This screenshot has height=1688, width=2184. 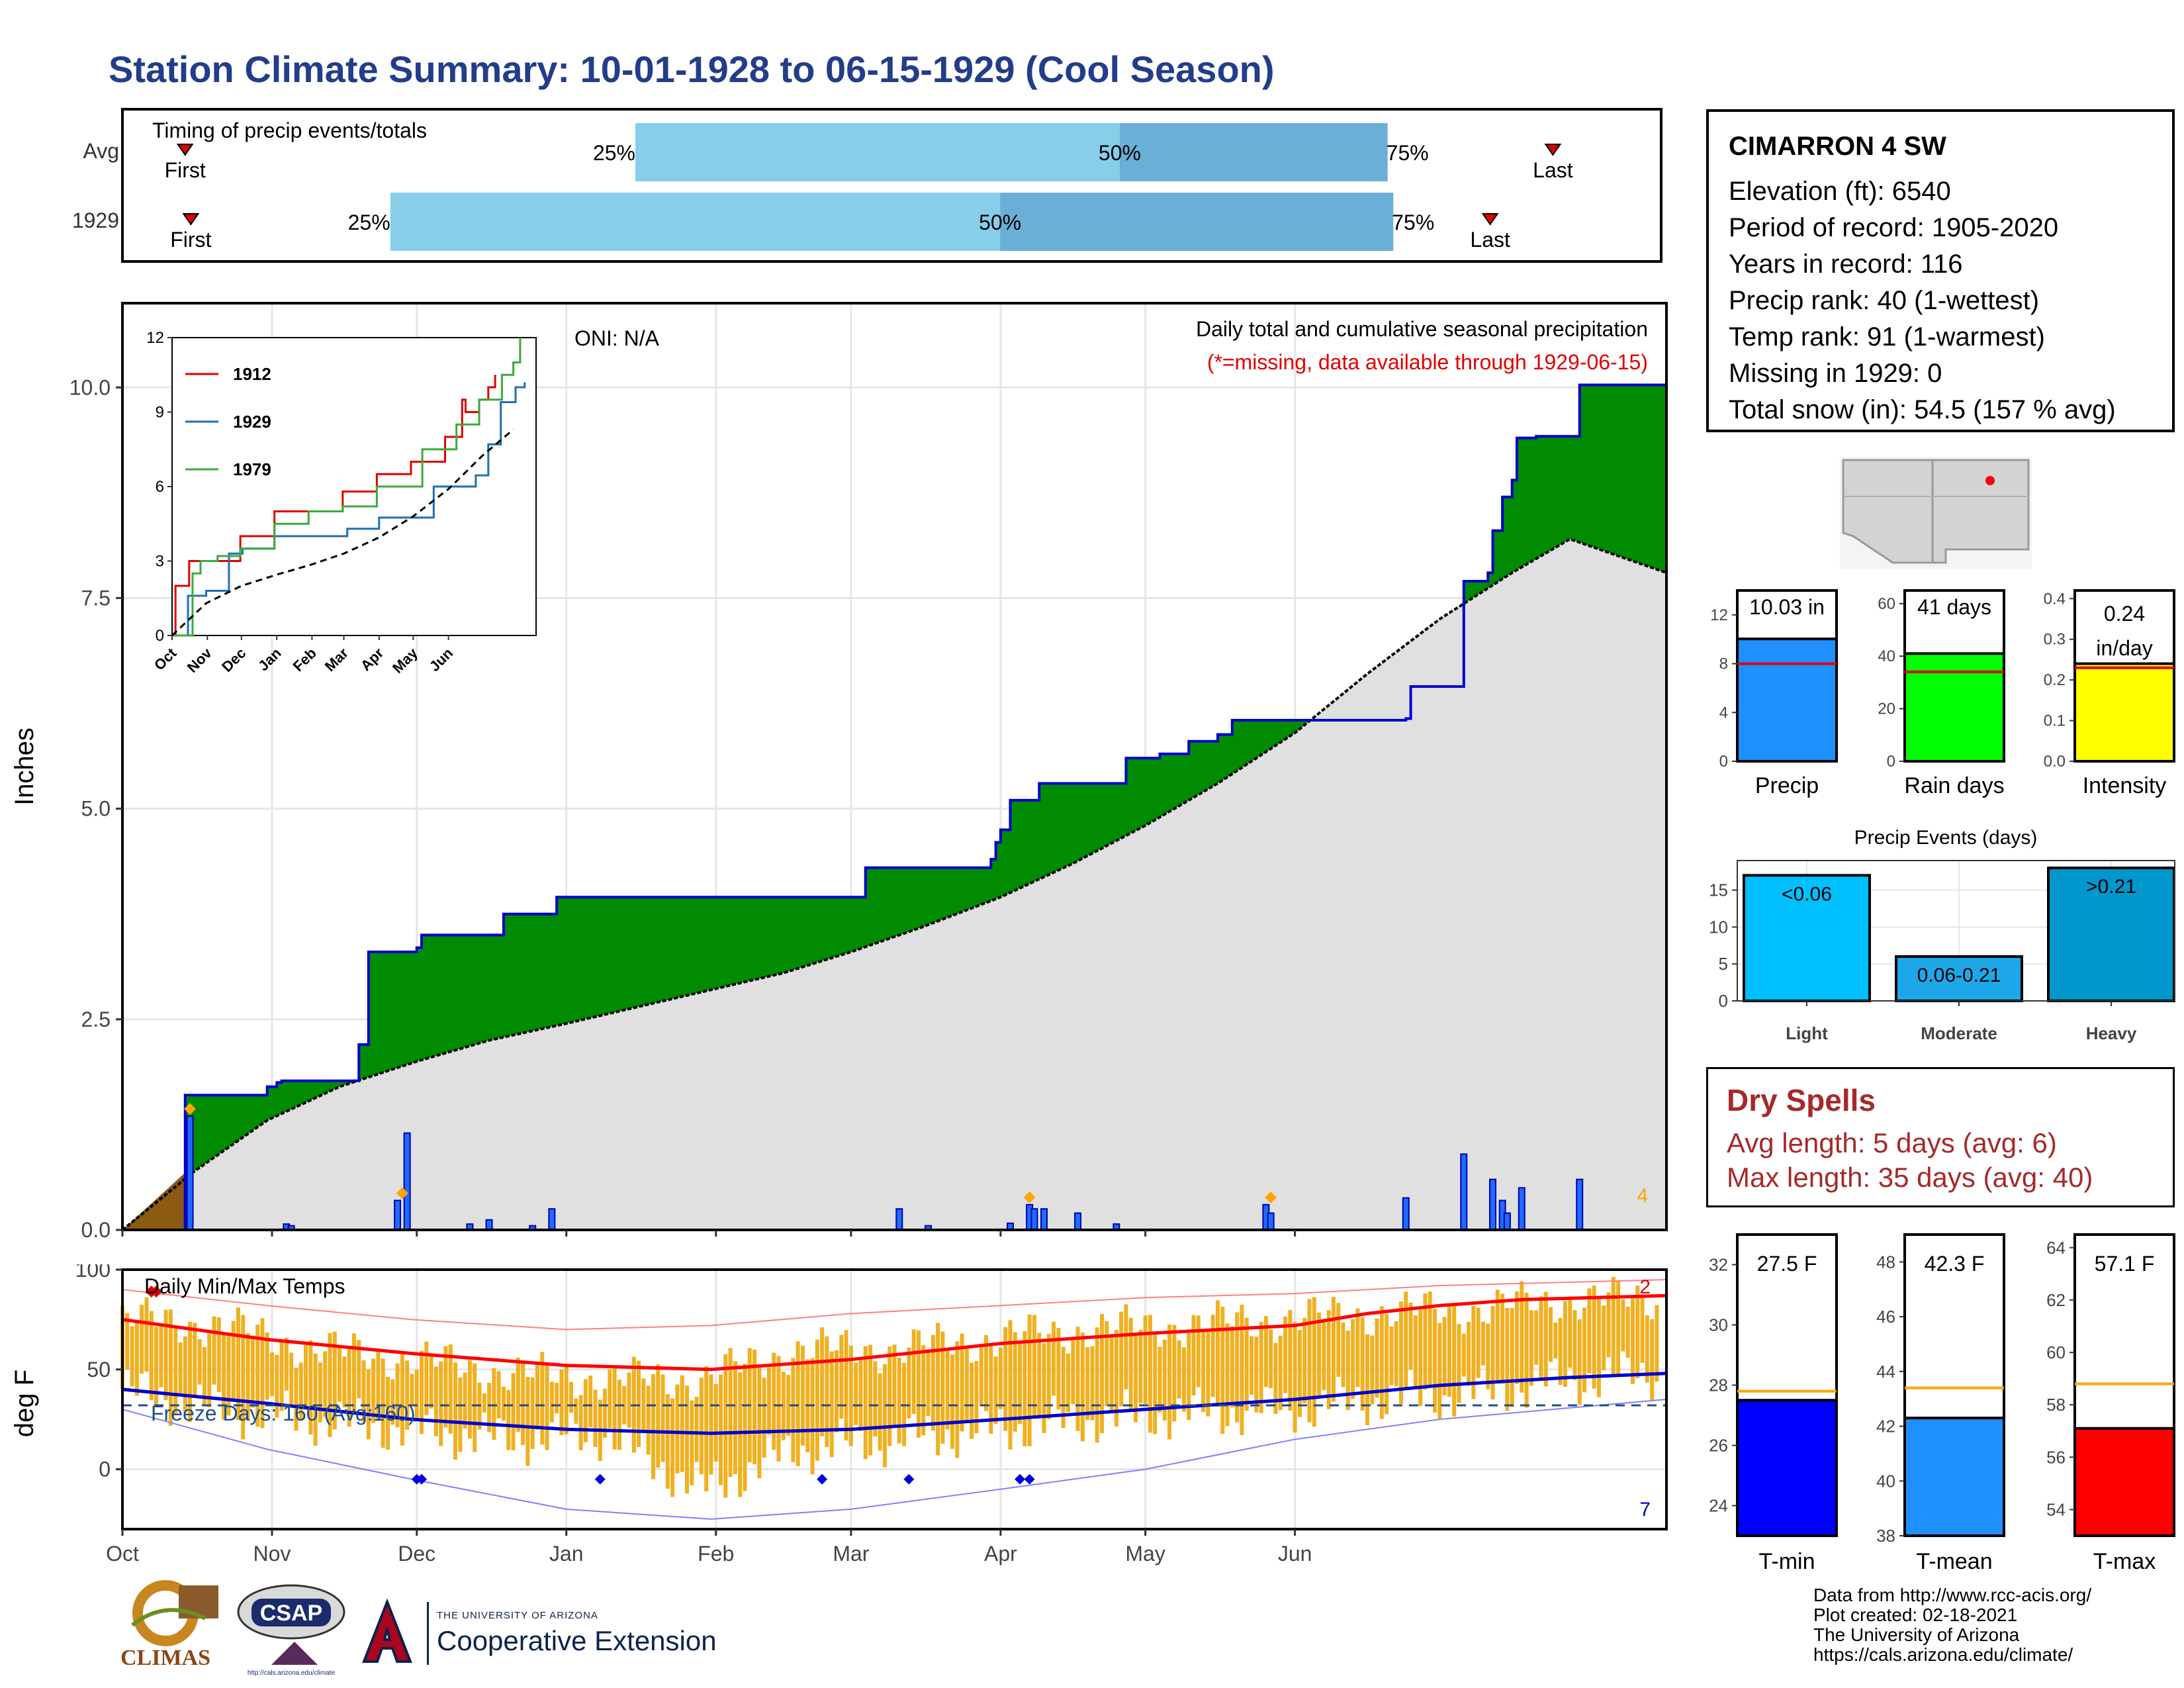 What do you see at coordinates (1723, 964) in the screenshot?
I see `precip-events-ytick-label: 5` at bounding box center [1723, 964].